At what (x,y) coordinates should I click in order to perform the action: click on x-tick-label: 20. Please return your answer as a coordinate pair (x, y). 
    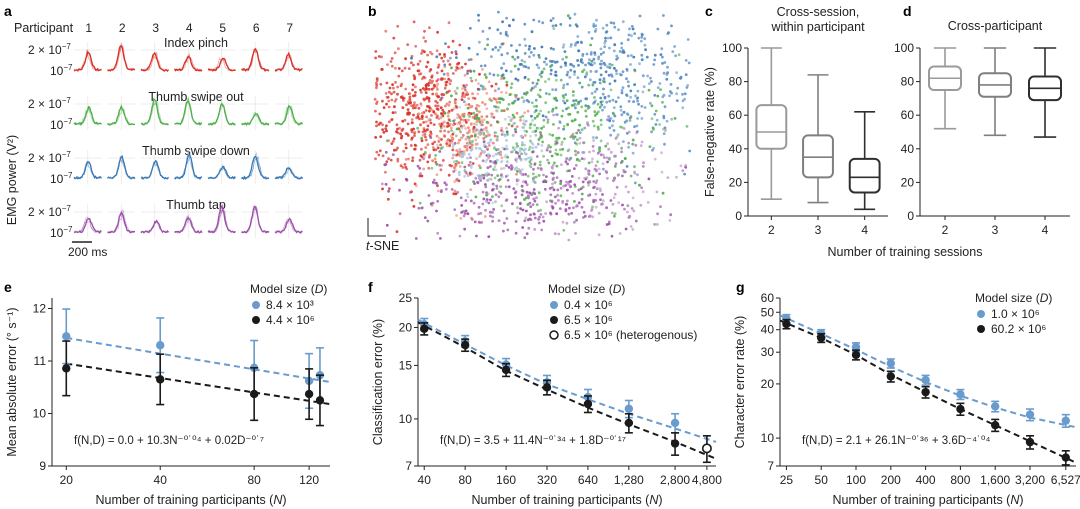
    Looking at the image, I should click on (67, 480).